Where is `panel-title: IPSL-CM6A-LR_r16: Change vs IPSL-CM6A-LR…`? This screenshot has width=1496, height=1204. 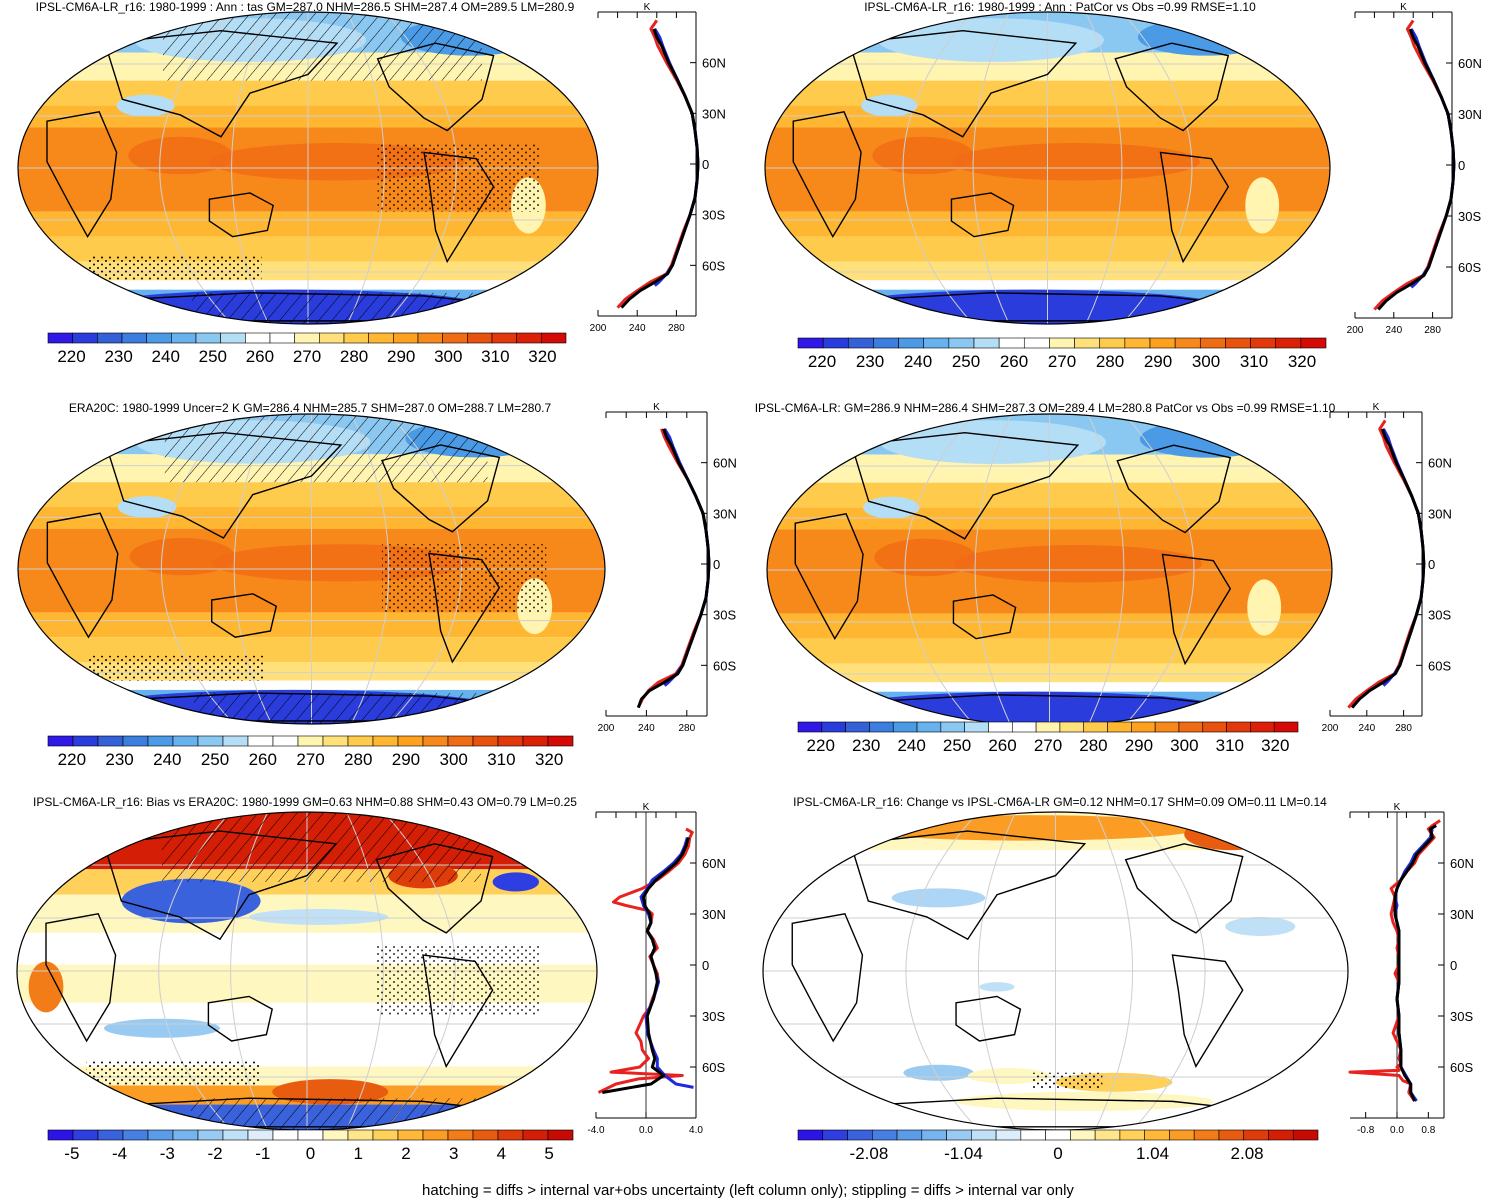 panel-title: IPSL-CM6A-LR_r16: Change vs IPSL-CM6A-LR… is located at coordinates (1060, 802).